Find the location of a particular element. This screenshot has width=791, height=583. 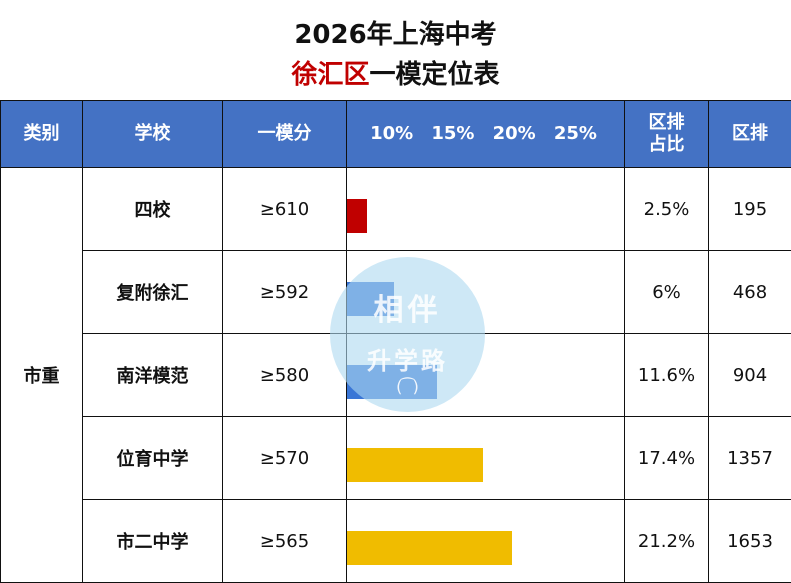

score-cell: ≥592 is located at coordinates (285, 292).